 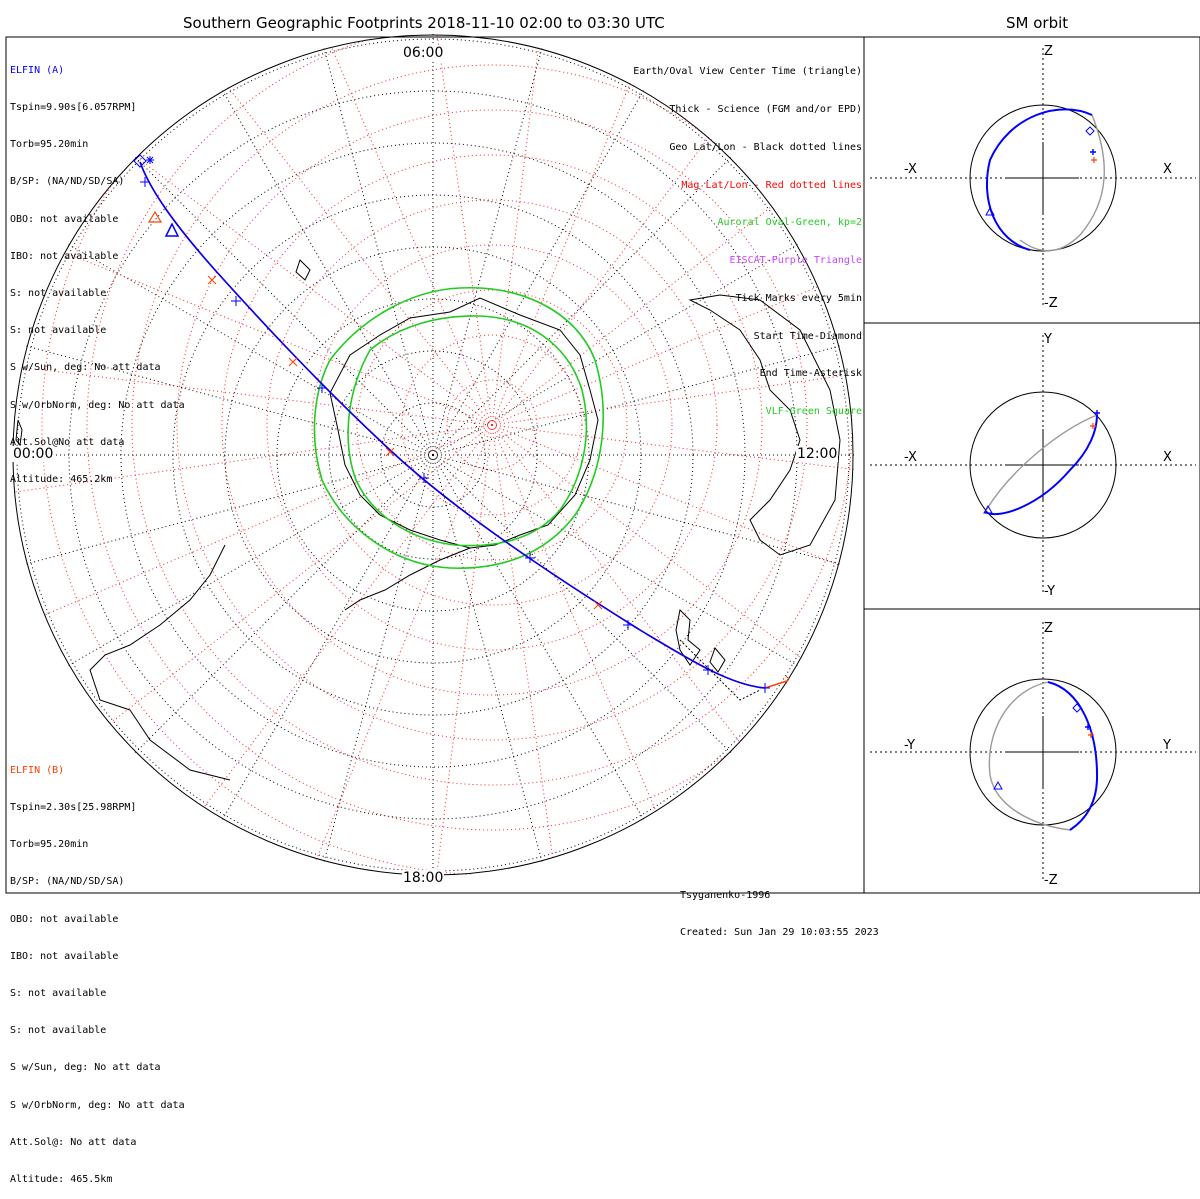 What do you see at coordinates (810, 374) in the screenshot?
I see `legend-item: End Time-Asterisk` at bounding box center [810, 374].